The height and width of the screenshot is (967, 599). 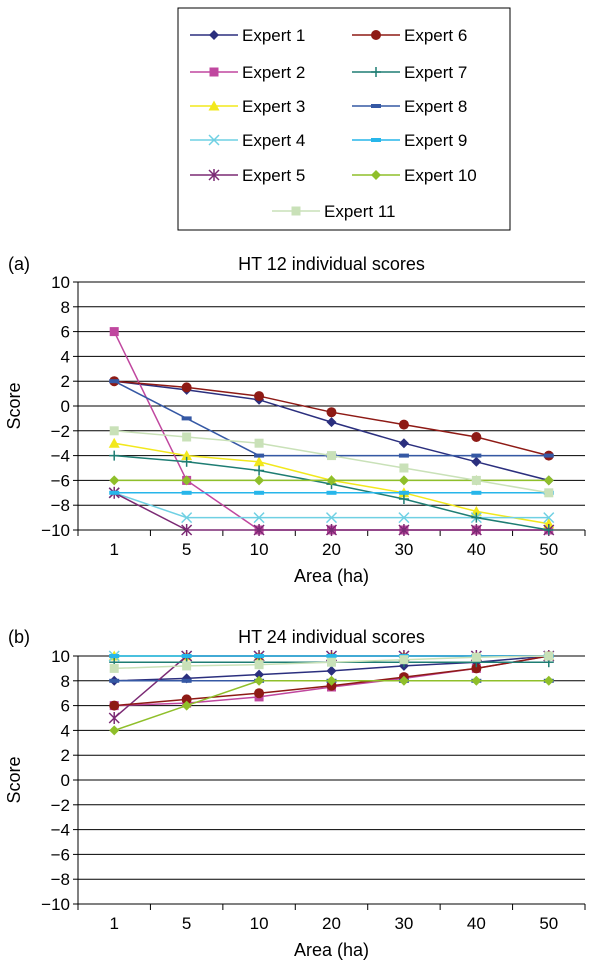 What do you see at coordinates (440, 175) in the screenshot?
I see `legend-label: Expert 10` at bounding box center [440, 175].